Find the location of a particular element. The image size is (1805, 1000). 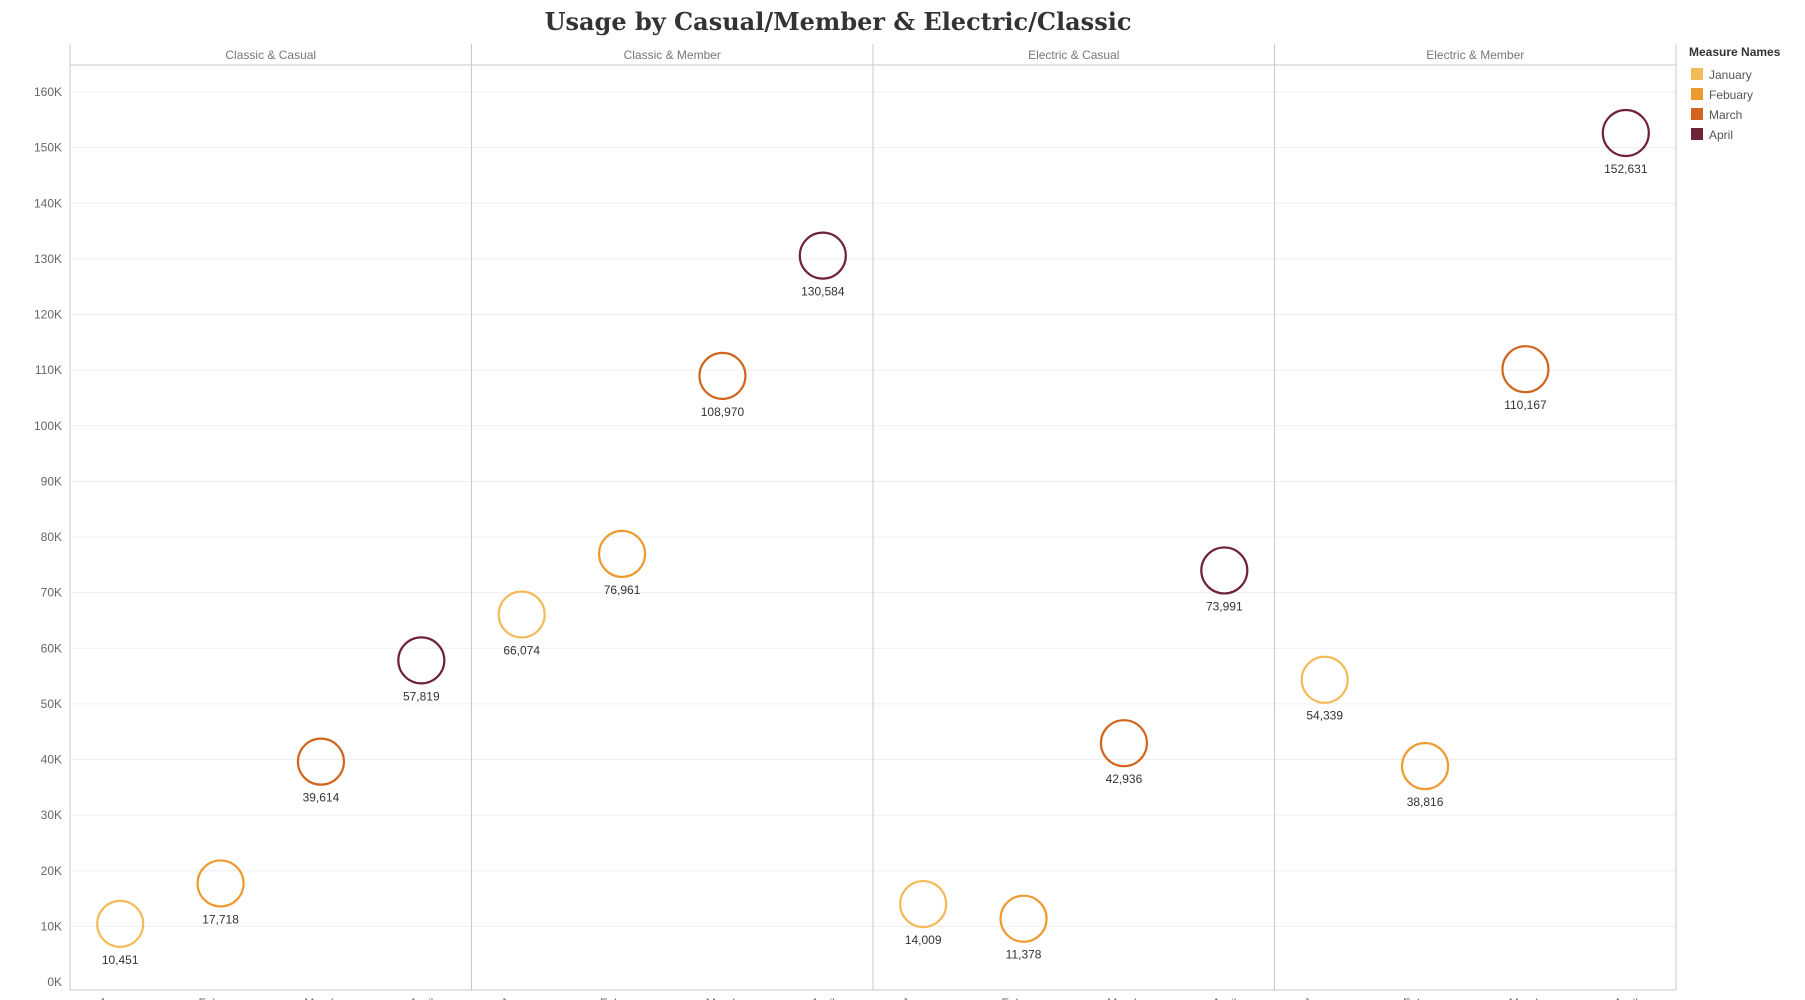

data-label: 54,339 is located at coordinates (1324, 716).